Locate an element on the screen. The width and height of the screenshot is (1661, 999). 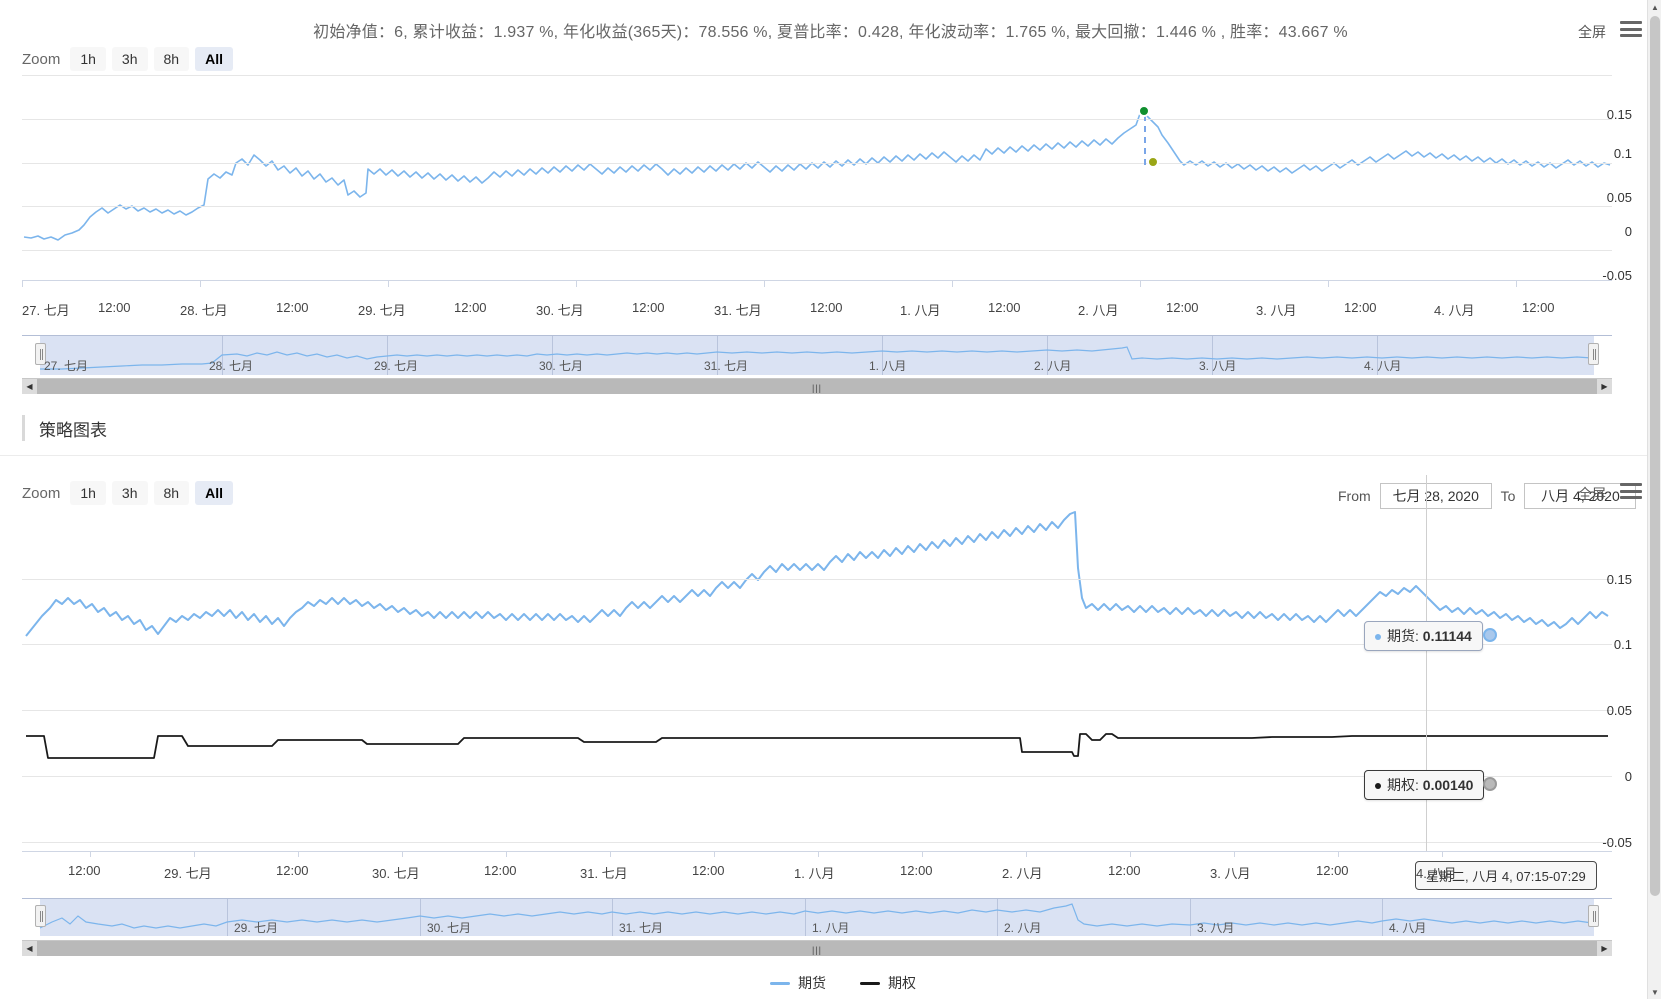
chart2-navigator-selection is located at coordinates (817, 917).